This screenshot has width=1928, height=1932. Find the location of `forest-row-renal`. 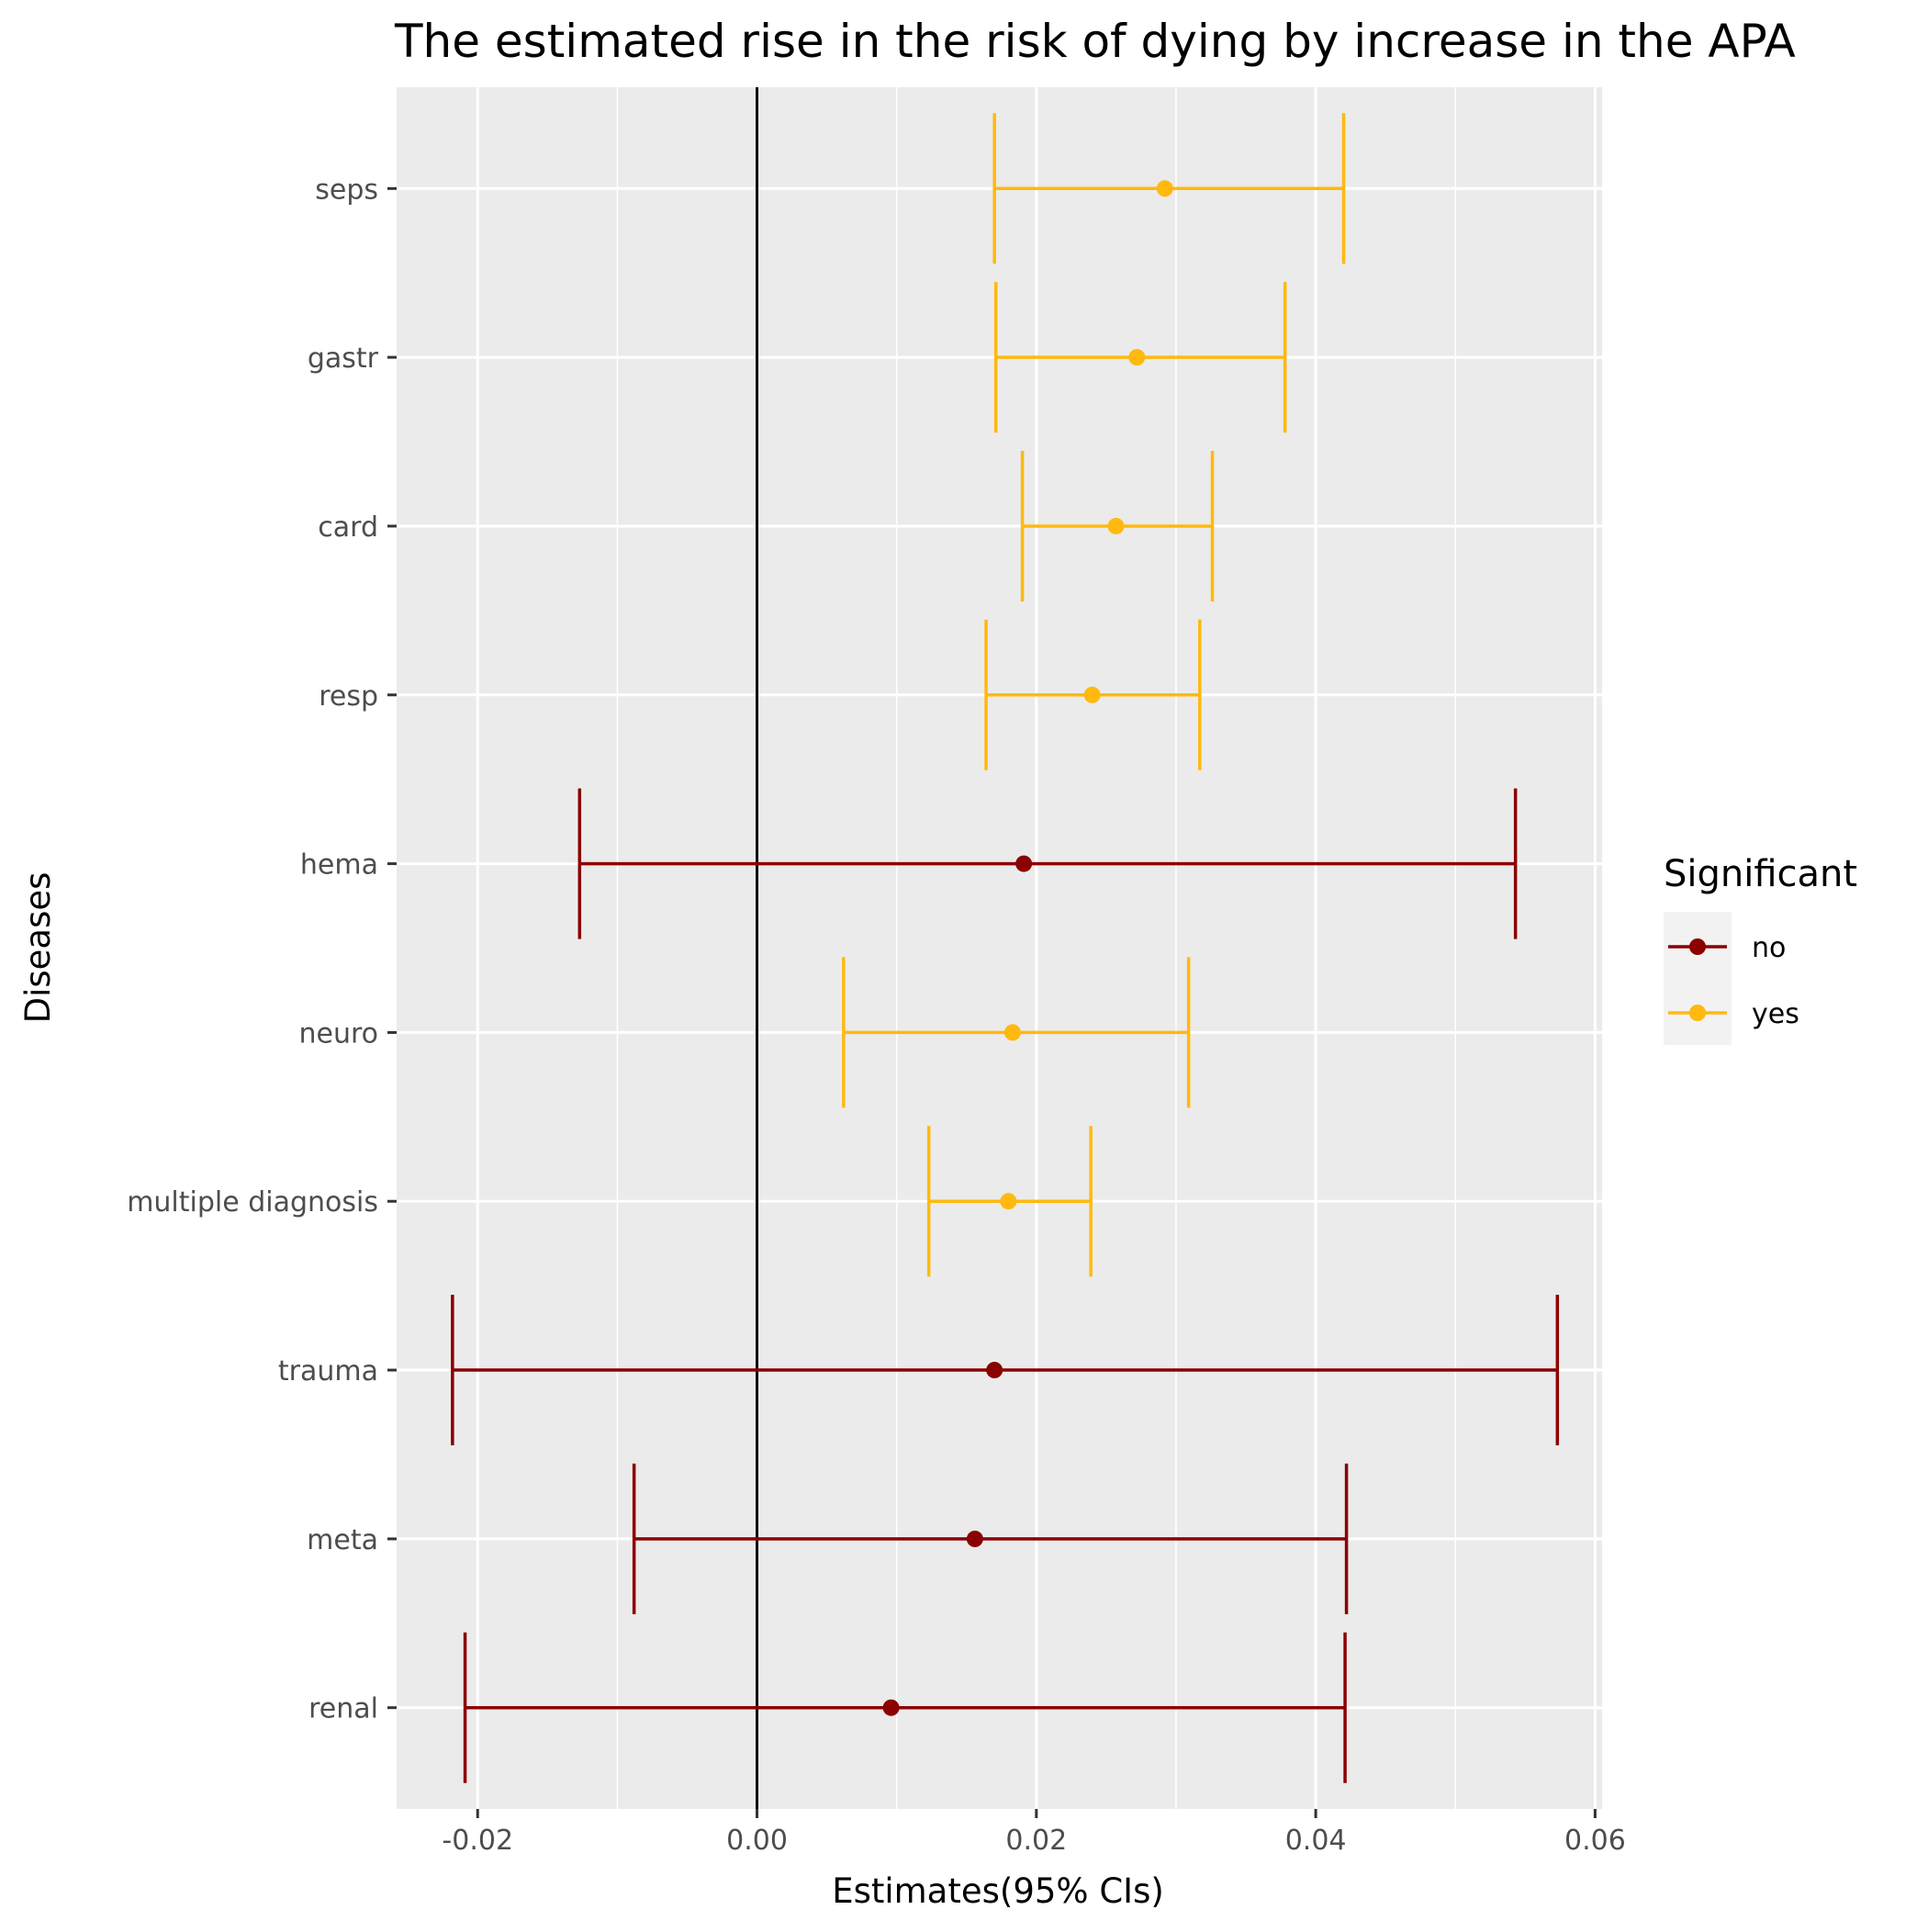

forest-row-renal is located at coordinates (905, 1707).